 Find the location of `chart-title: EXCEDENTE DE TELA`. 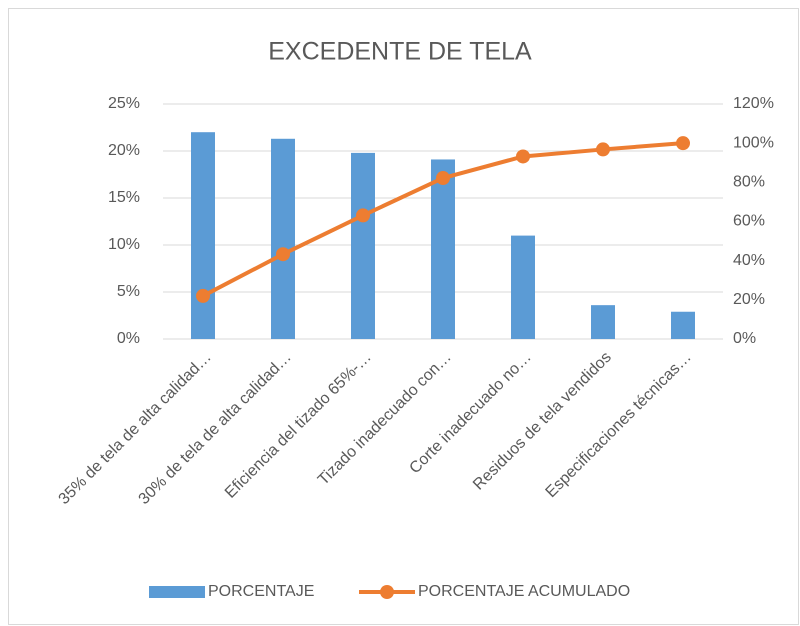

chart-title: EXCEDENTE DE TELA is located at coordinates (400, 52).